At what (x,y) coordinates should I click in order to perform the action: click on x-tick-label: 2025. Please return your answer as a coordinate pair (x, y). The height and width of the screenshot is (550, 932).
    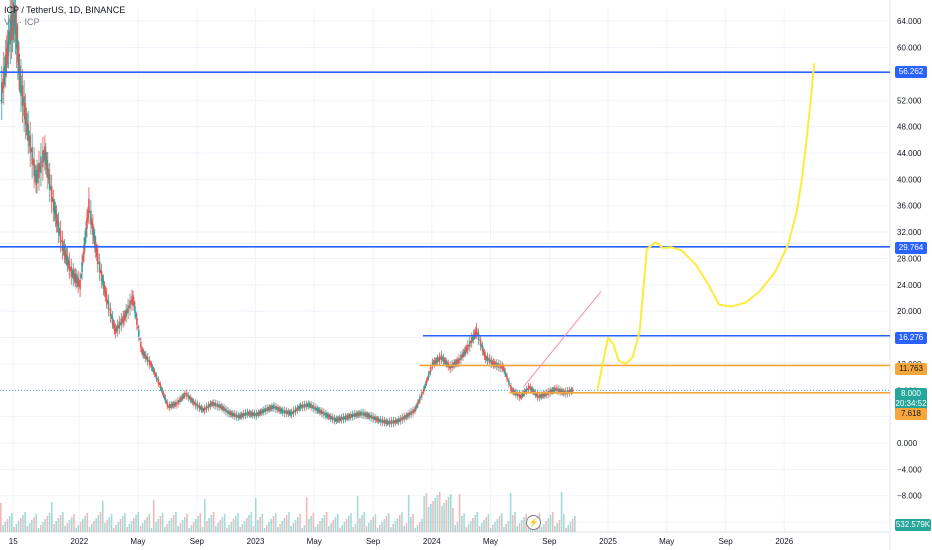
    Looking at the image, I should click on (608, 541).